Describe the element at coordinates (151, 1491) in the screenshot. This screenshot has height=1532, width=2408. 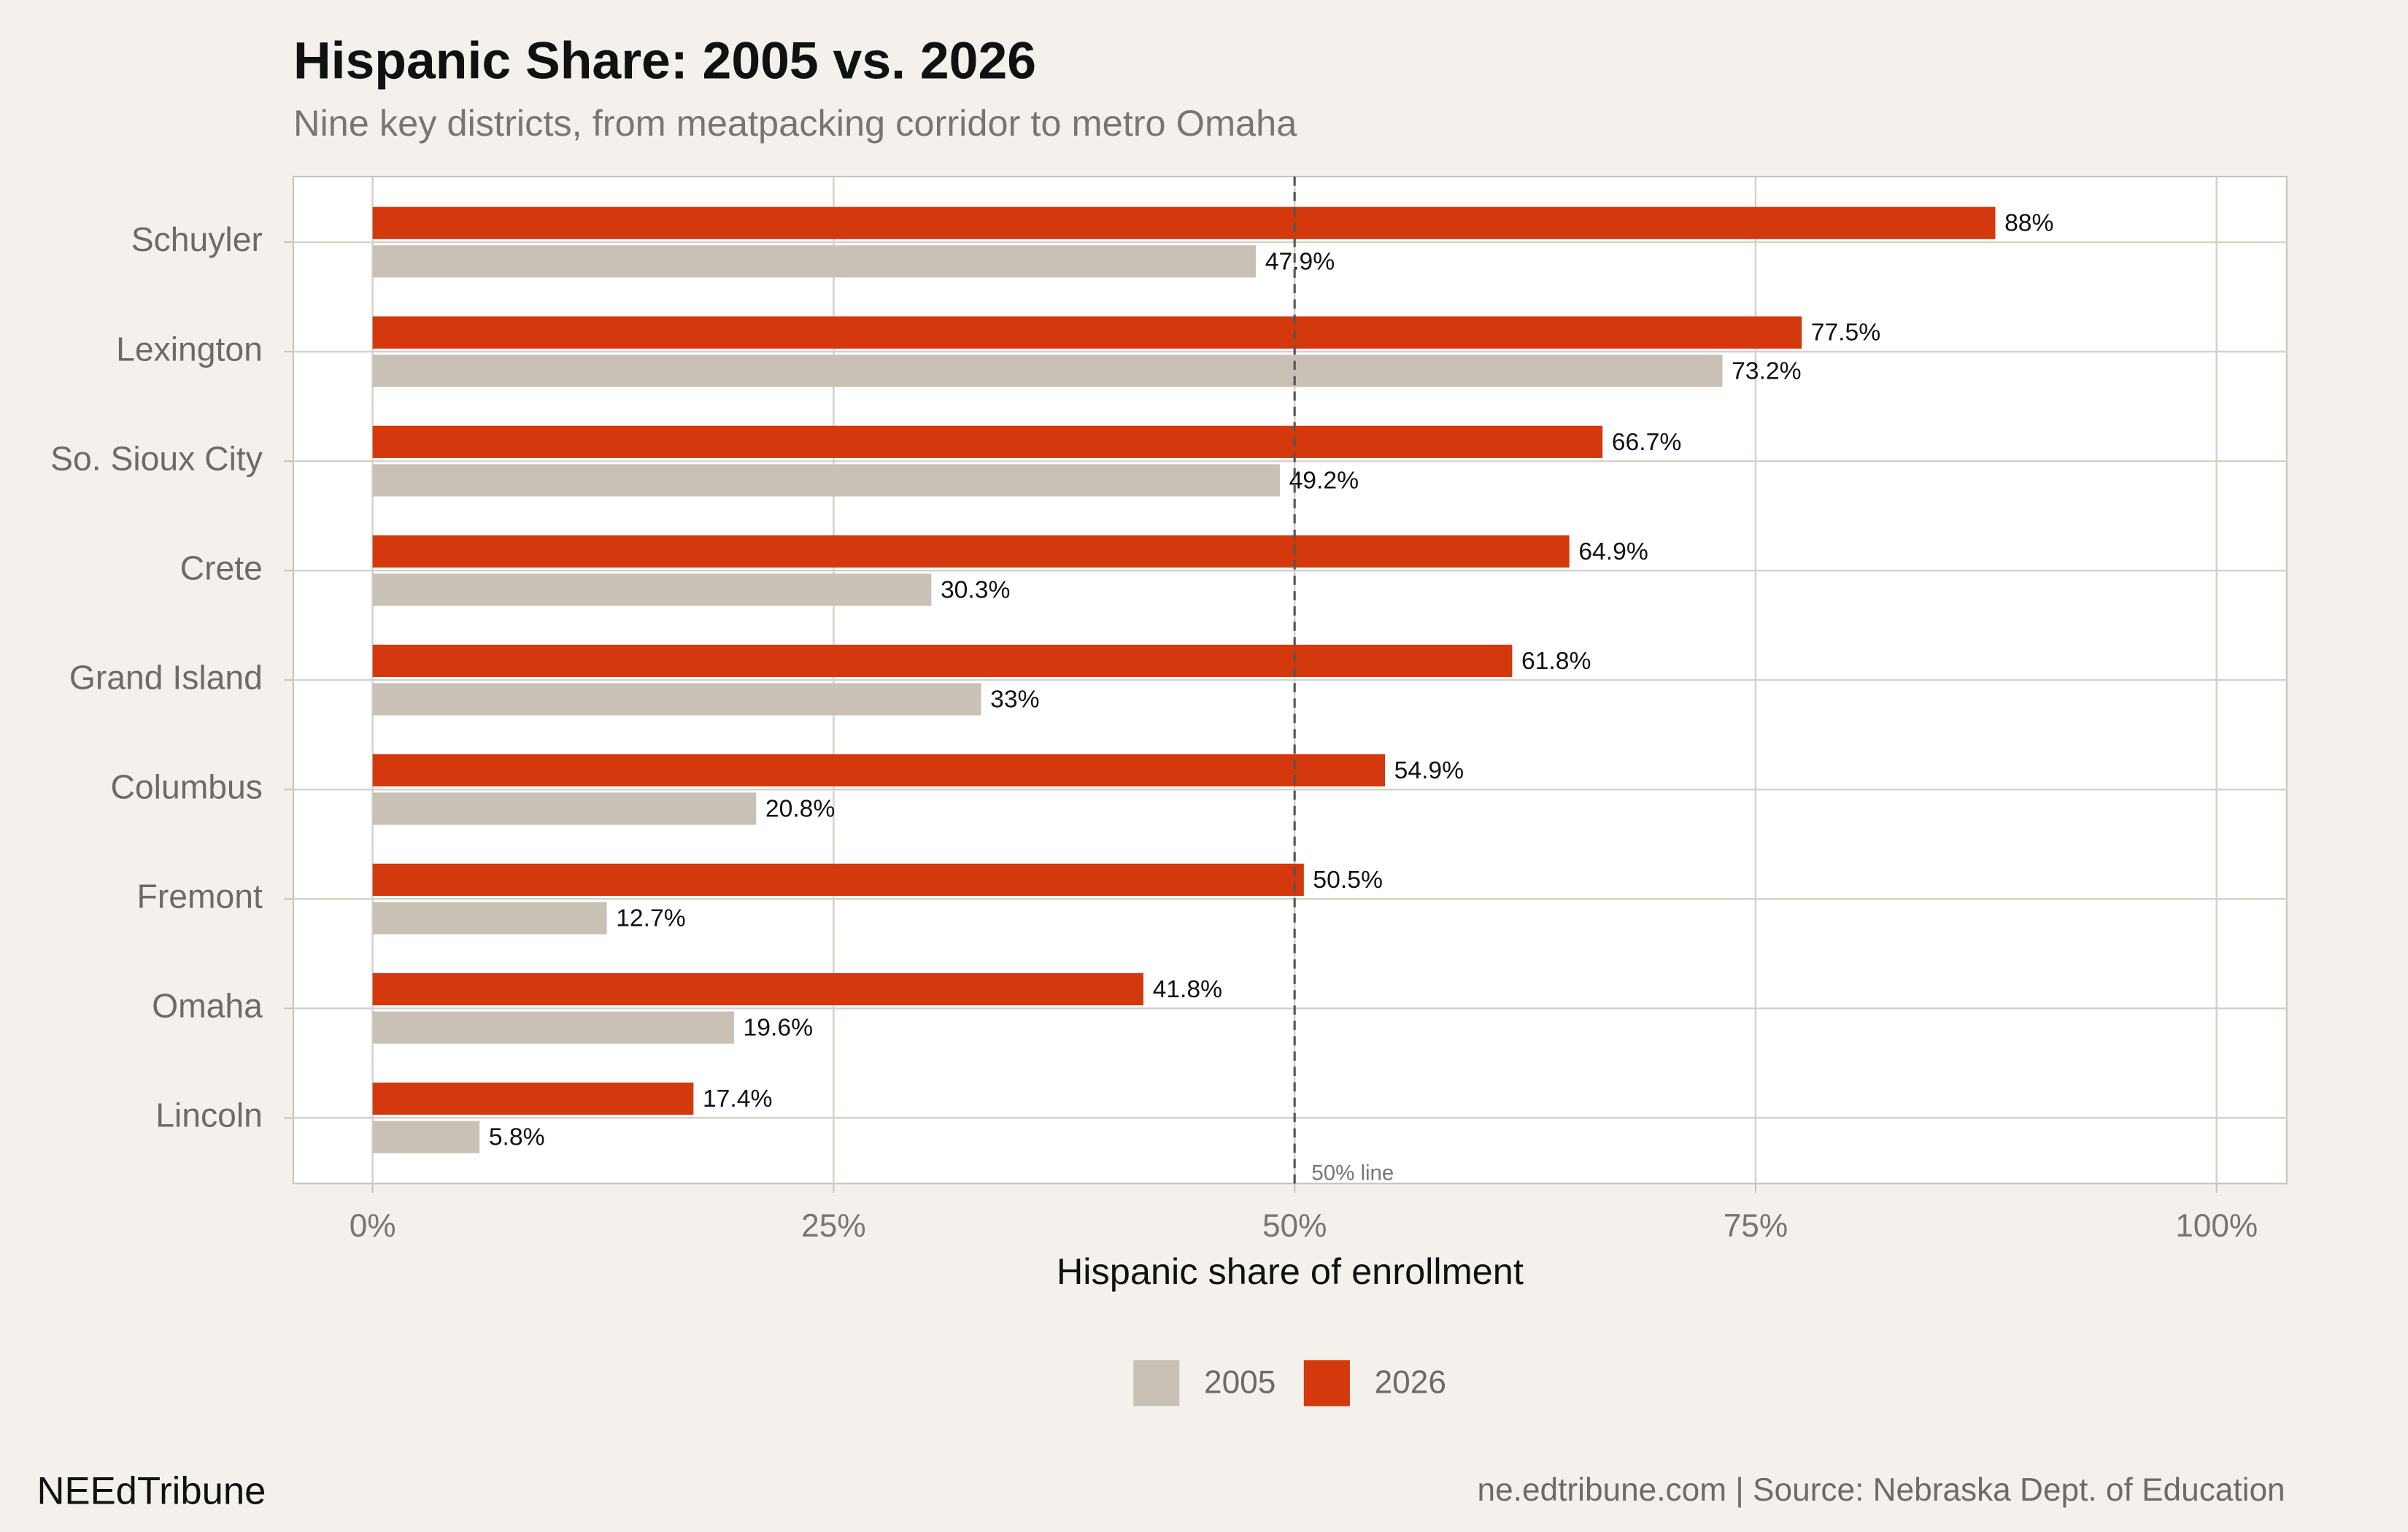
I see `brand: NEEdTribune` at that location.